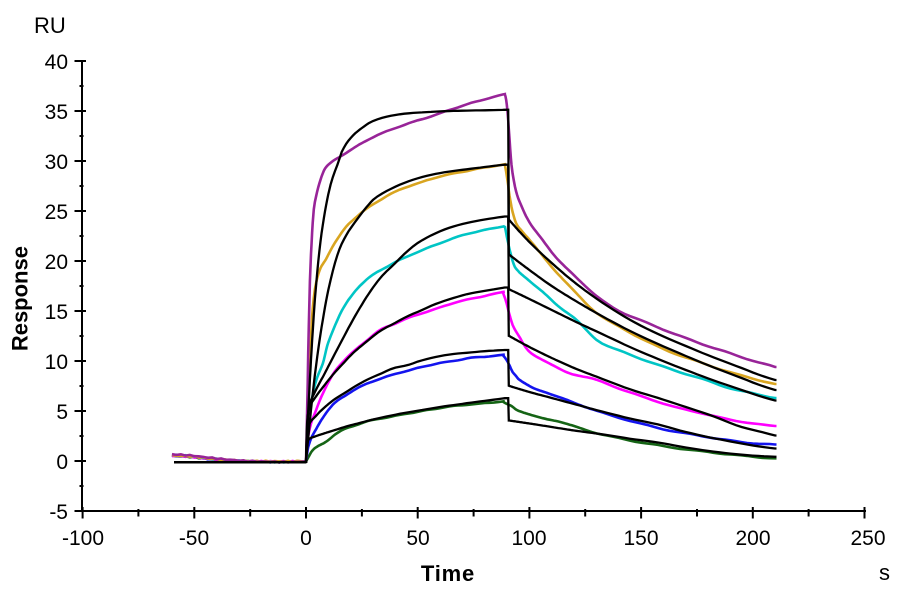 The width and height of the screenshot is (900, 600). What do you see at coordinates (884, 572) in the screenshot?
I see `svg-text: s` at bounding box center [884, 572].